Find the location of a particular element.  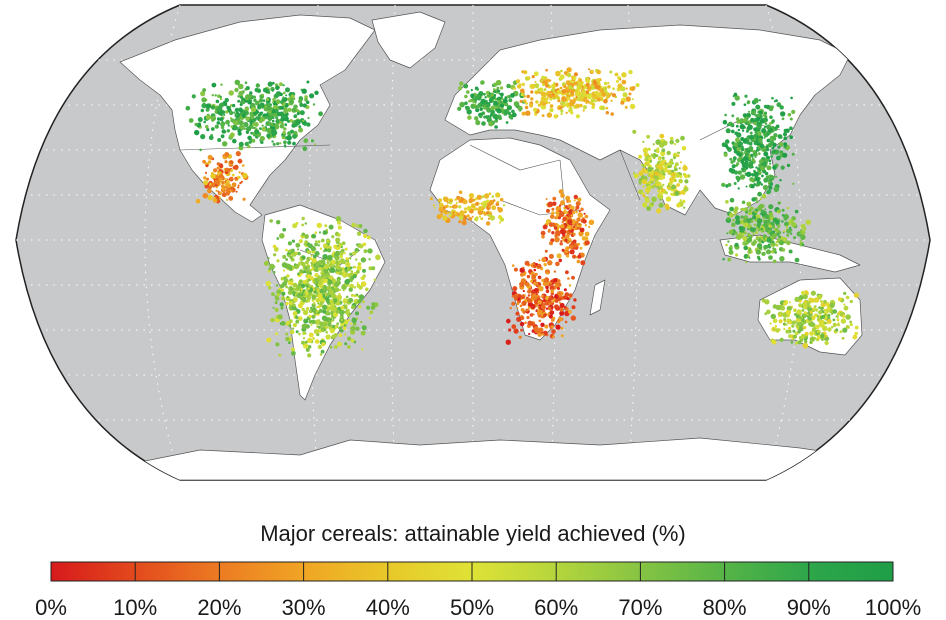

colorbar-tick-label: 30% is located at coordinates (304, 607).